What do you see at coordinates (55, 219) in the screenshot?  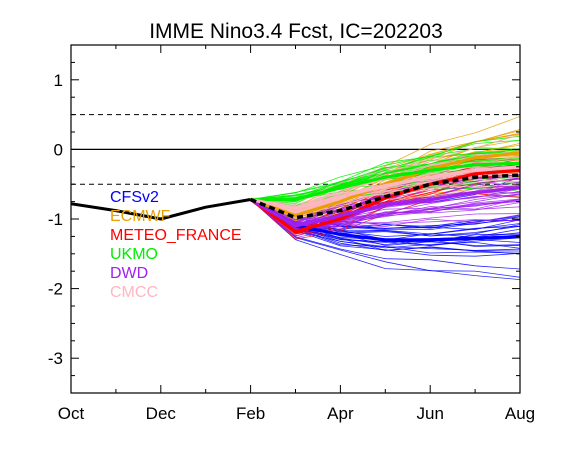 I see `y-tick-label: -1` at bounding box center [55, 219].